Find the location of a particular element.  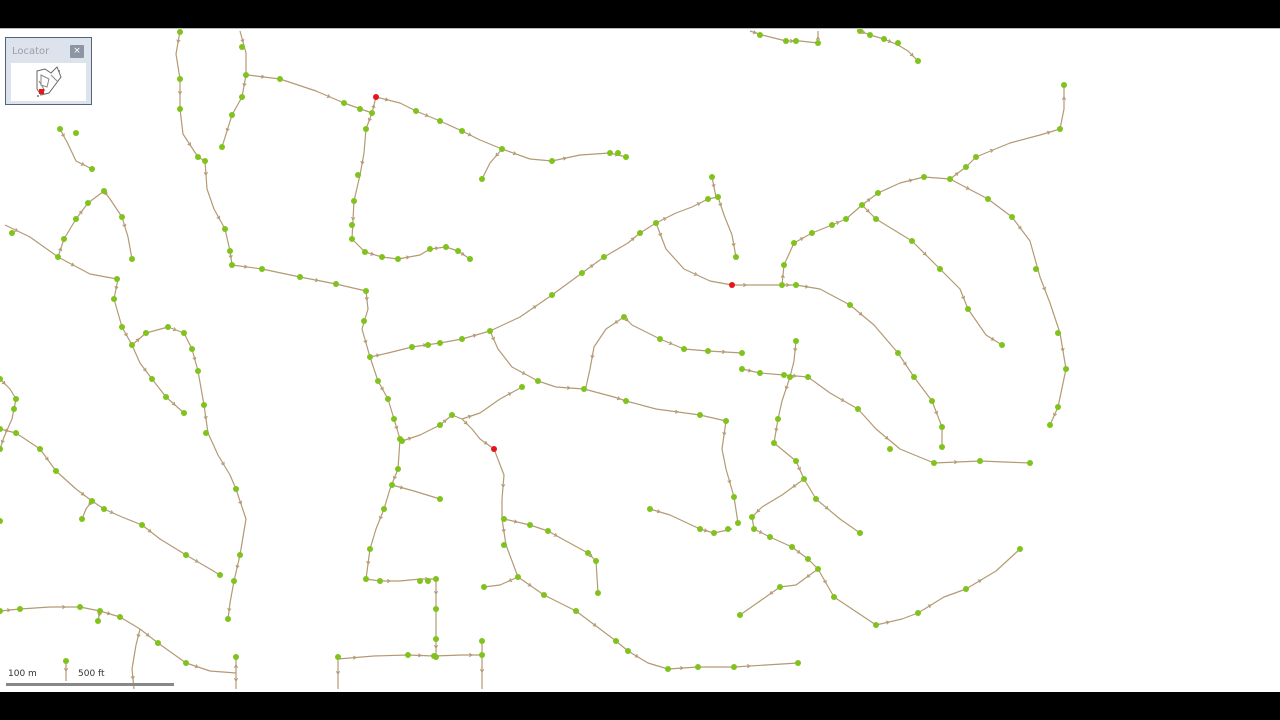

selected-node is located at coordinates (376, 97).